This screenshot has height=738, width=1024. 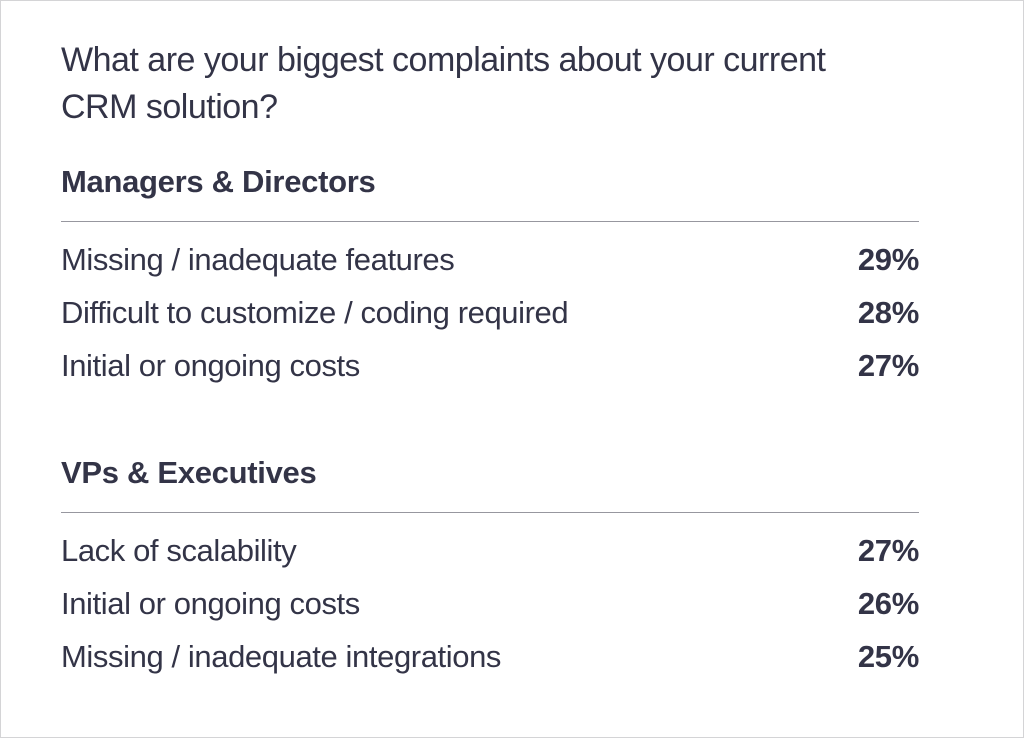 I want to click on section-heading-managers-directors: Managers & Directors, so click(x=218, y=181).